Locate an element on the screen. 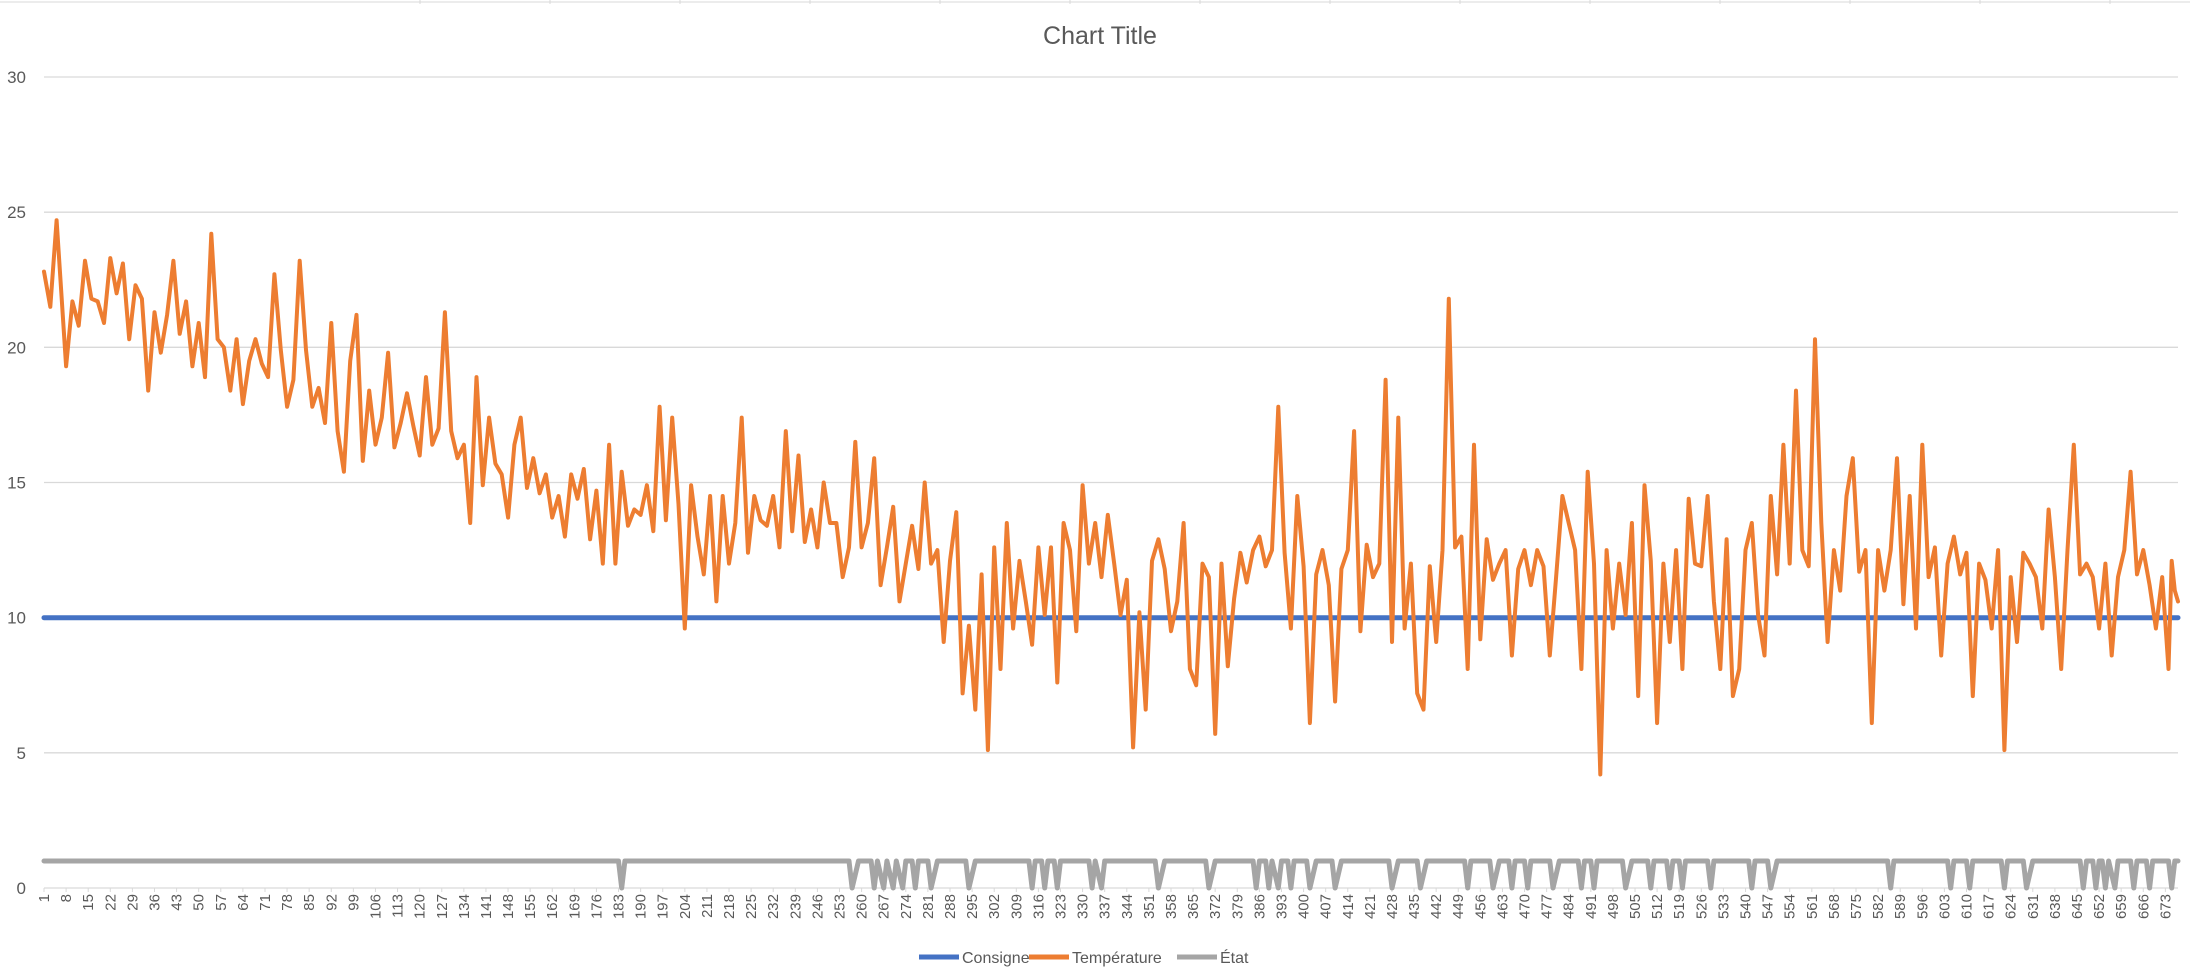 This screenshot has height=977, width=2190. x-tick-label: 218 is located at coordinates (729, 906).